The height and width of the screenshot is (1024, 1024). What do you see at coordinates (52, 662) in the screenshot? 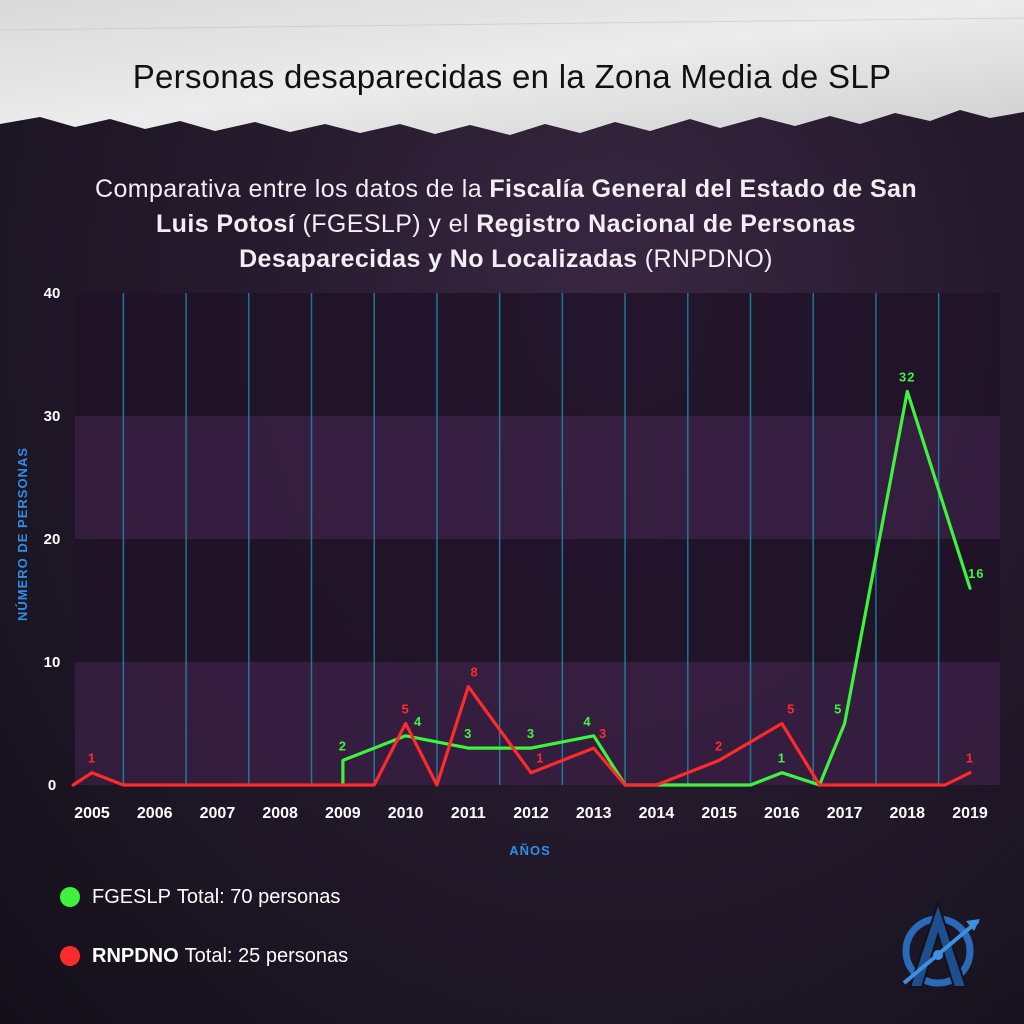
I see `y-tick-label: 10` at bounding box center [52, 662].